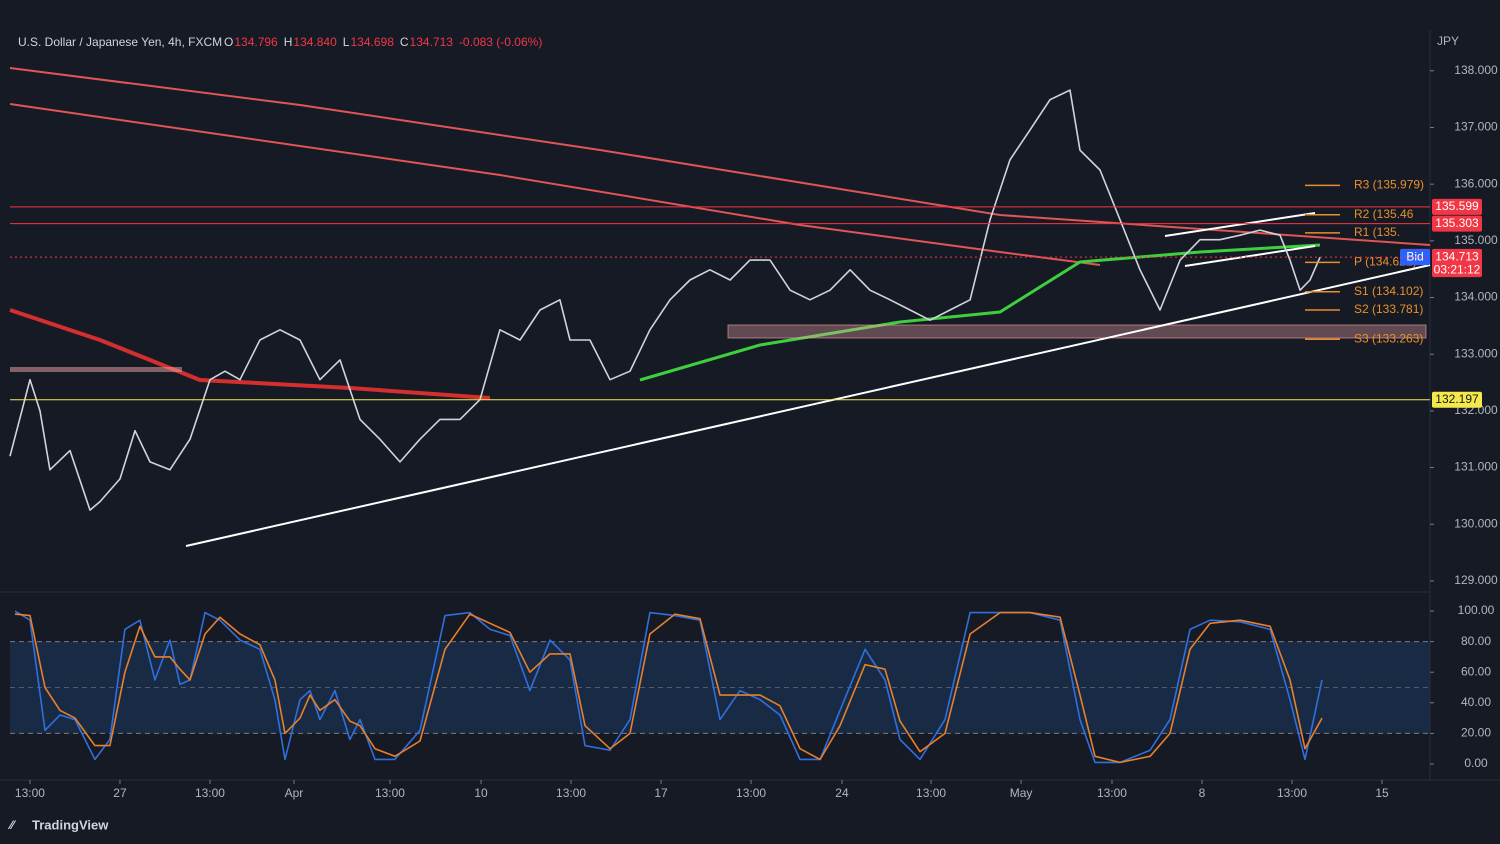 The image size is (1500, 844). What do you see at coordinates (1457, 269) in the screenshot?
I see `price-tag-time: 03:21:12` at bounding box center [1457, 269].